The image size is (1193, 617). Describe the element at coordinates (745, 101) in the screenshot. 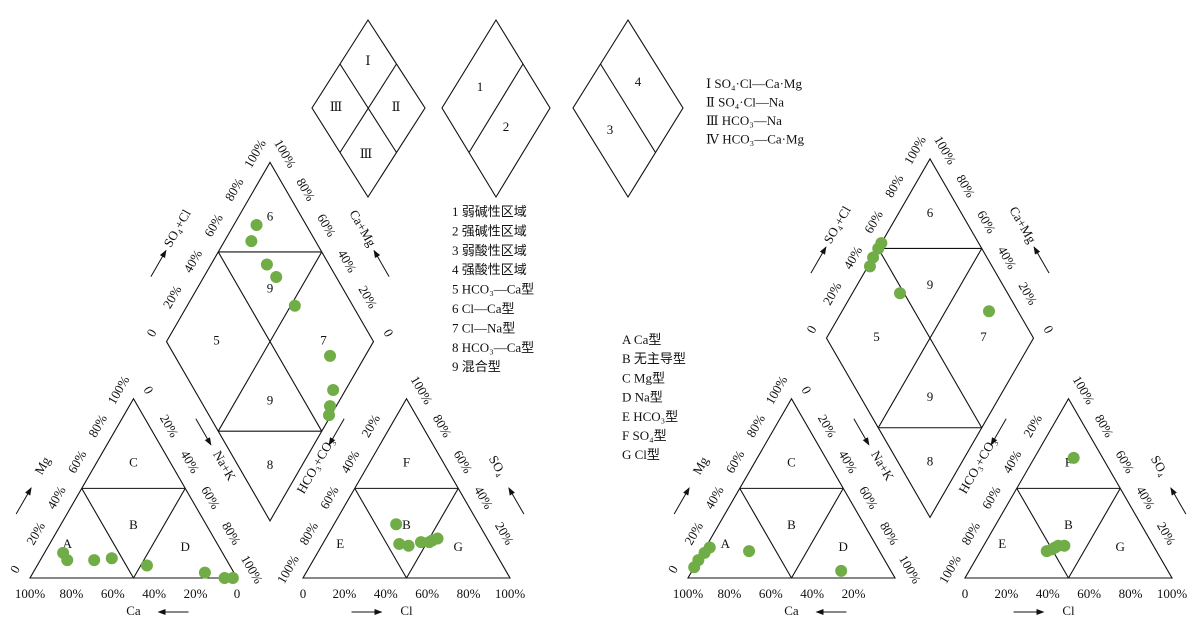

I see `legend-entry: Ⅱ SO₄·Cl—Na` at that location.